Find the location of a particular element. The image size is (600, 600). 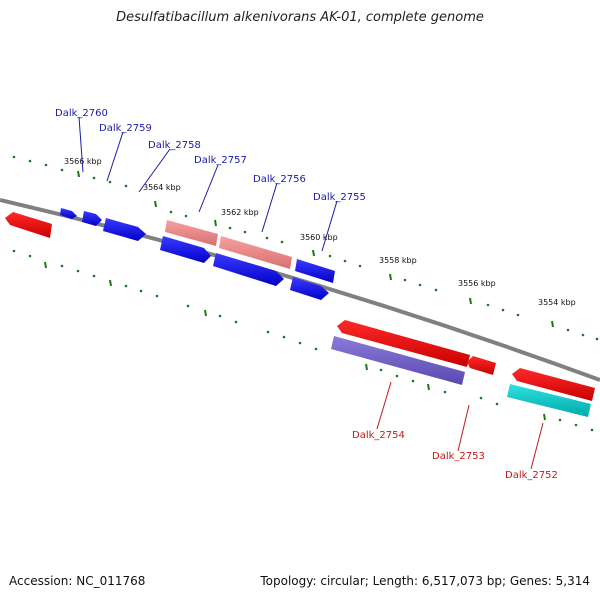

tick-label: 3564 kbp is located at coordinates (162, 187).